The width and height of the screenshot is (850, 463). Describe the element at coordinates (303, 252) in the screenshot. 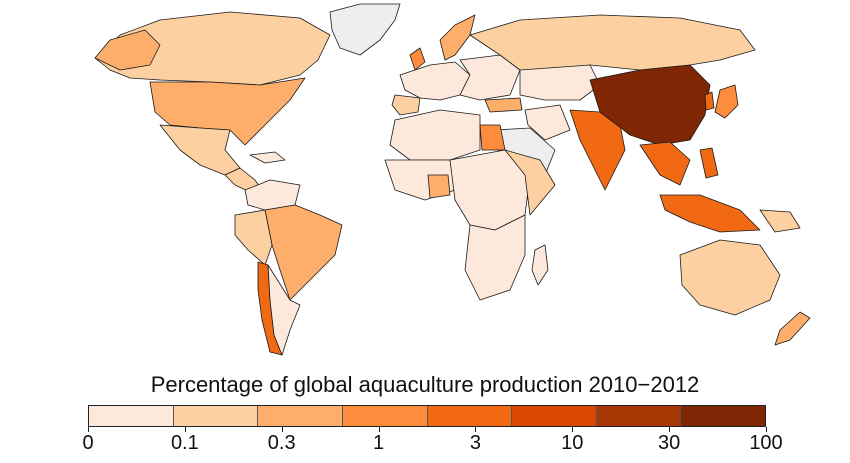

I see `region-brazil` at that location.